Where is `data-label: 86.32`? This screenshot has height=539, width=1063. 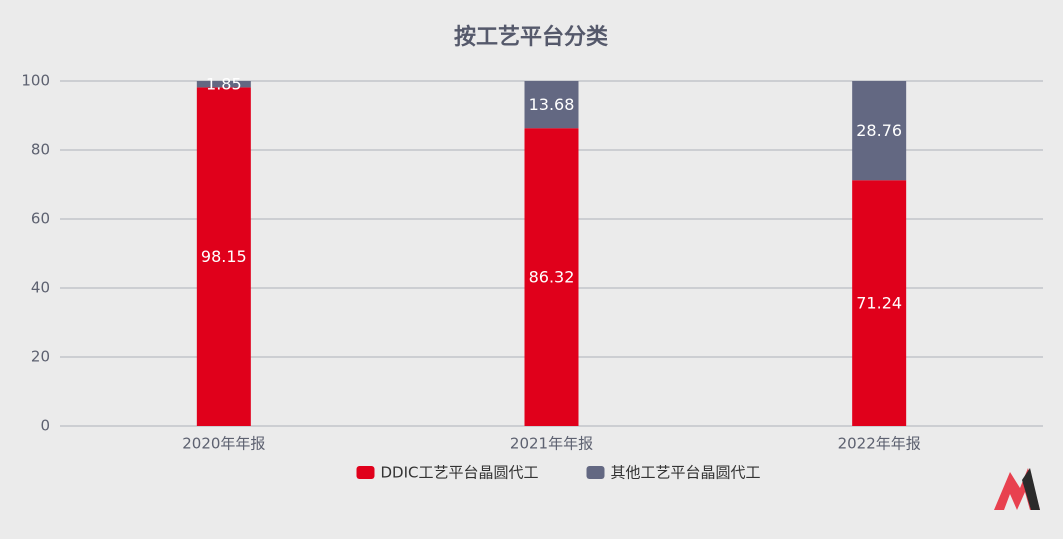 data-label: 86.32 is located at coordinates (552, 277).